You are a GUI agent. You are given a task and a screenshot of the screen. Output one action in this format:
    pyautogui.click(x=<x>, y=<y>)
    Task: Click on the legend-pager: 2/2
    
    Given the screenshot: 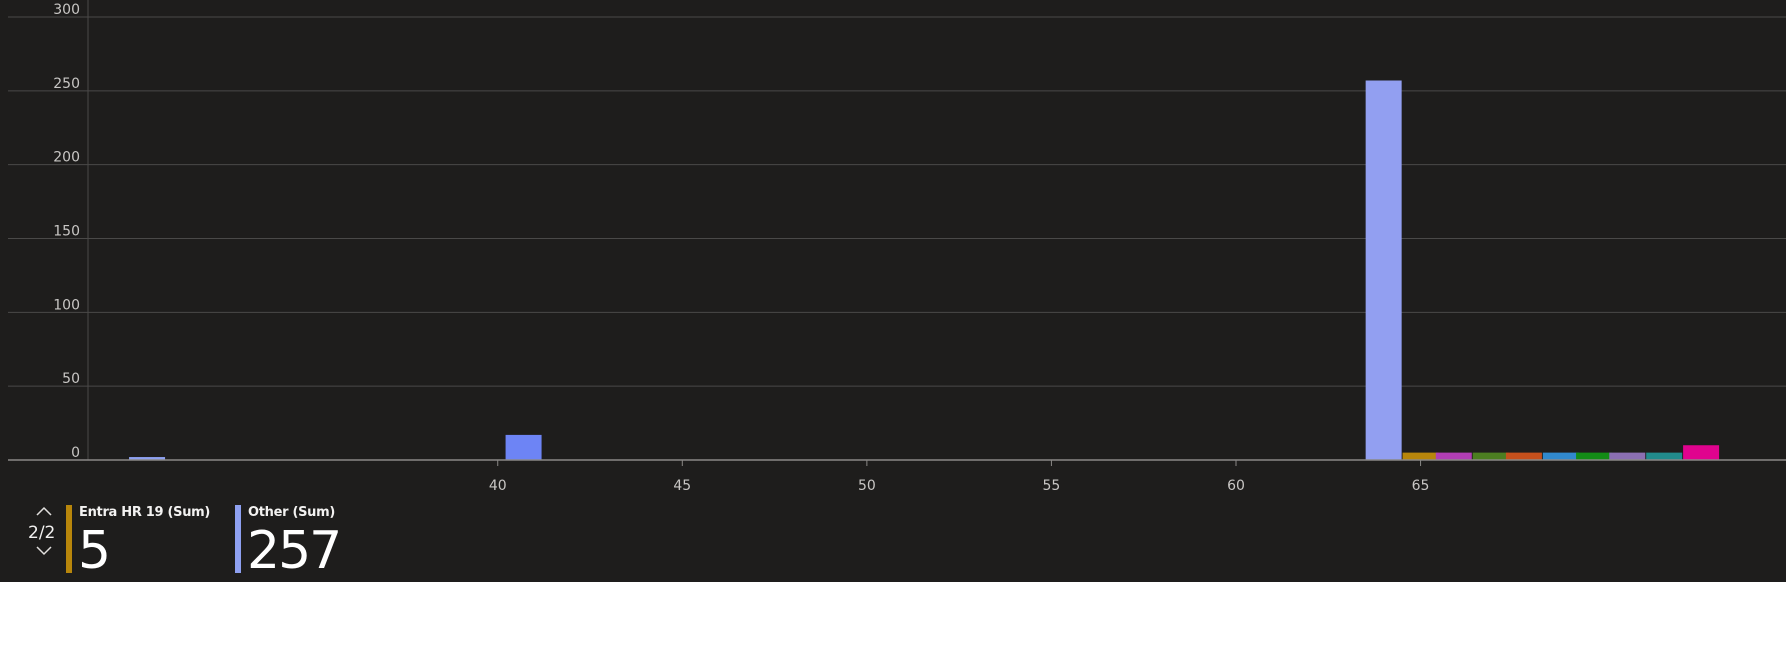 What is the action you would take?
    pyautogui.click(x=44, y=540)
    